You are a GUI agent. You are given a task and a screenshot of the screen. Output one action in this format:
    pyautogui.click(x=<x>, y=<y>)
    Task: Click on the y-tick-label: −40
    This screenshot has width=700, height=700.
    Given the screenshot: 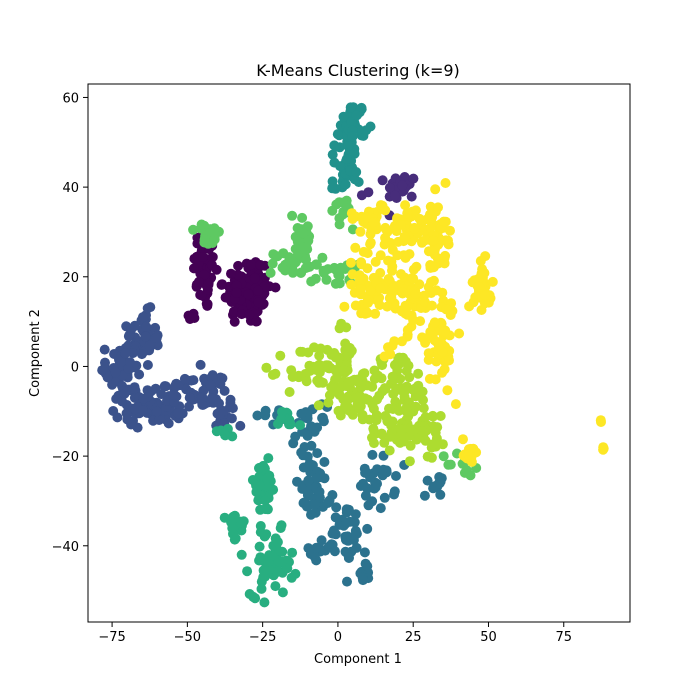 What is the action you would take?
    pyautogui.click(x=65, y=547)
    